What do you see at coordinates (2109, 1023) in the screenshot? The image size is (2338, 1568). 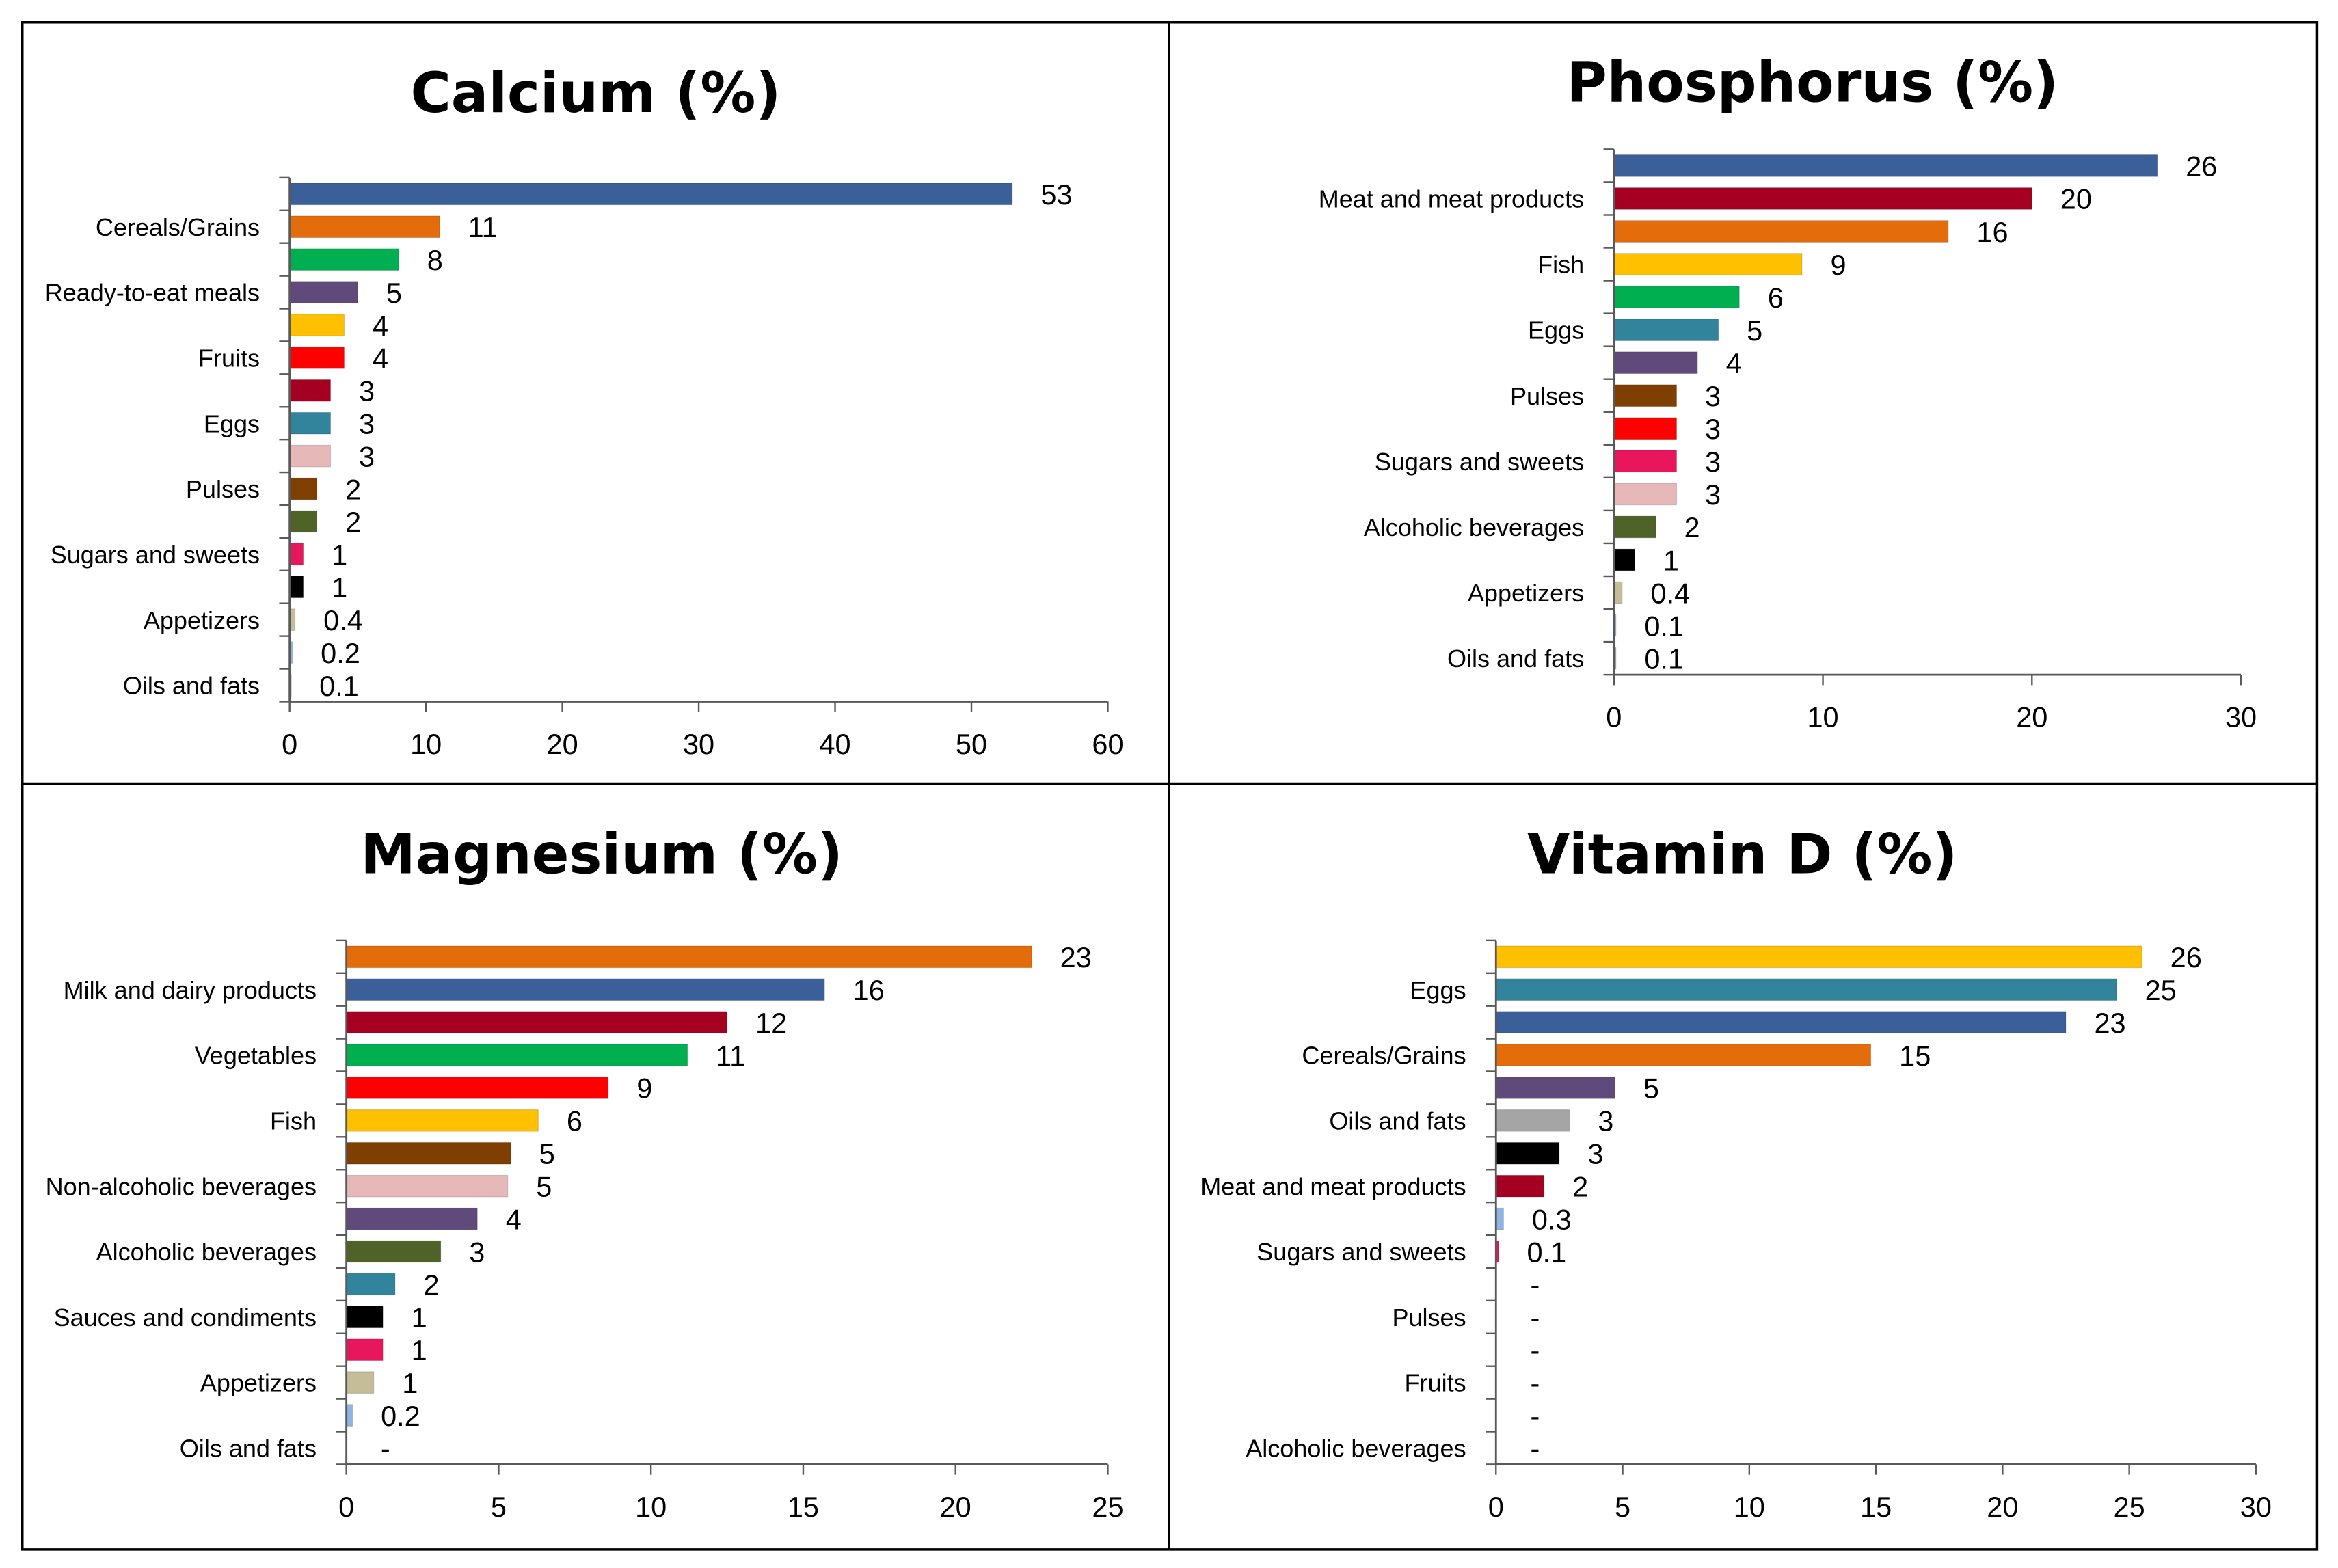 I see `bar-value-label: 23` at bounding box center [2109, 1023].